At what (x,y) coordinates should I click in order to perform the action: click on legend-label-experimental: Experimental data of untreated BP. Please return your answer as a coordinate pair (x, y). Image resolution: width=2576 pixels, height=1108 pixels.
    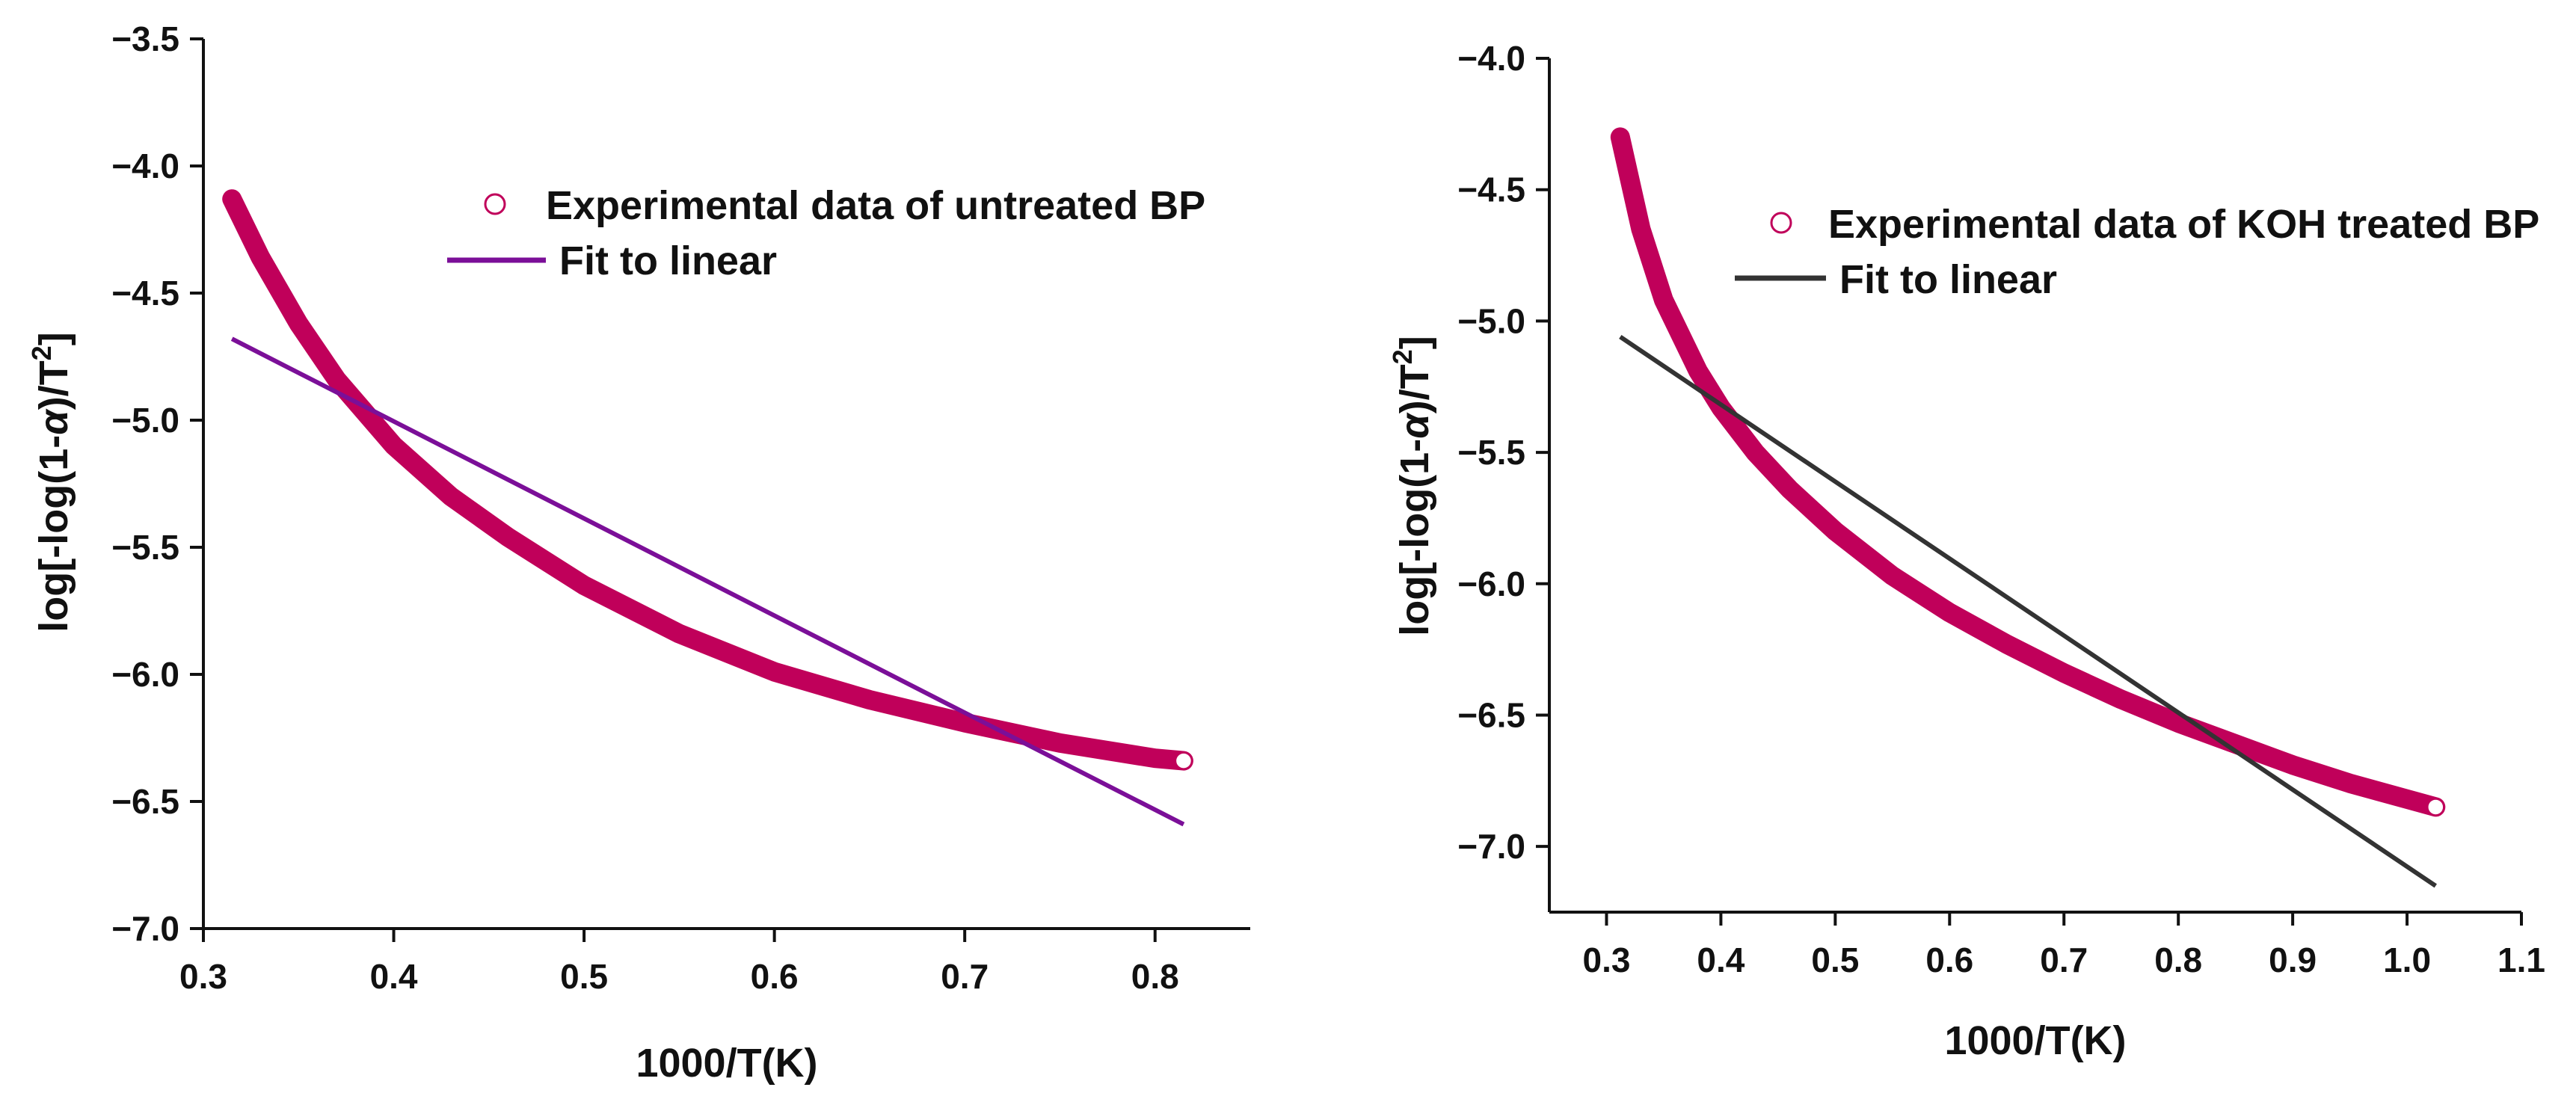
    Looking at the image, I should click on (875, 205).